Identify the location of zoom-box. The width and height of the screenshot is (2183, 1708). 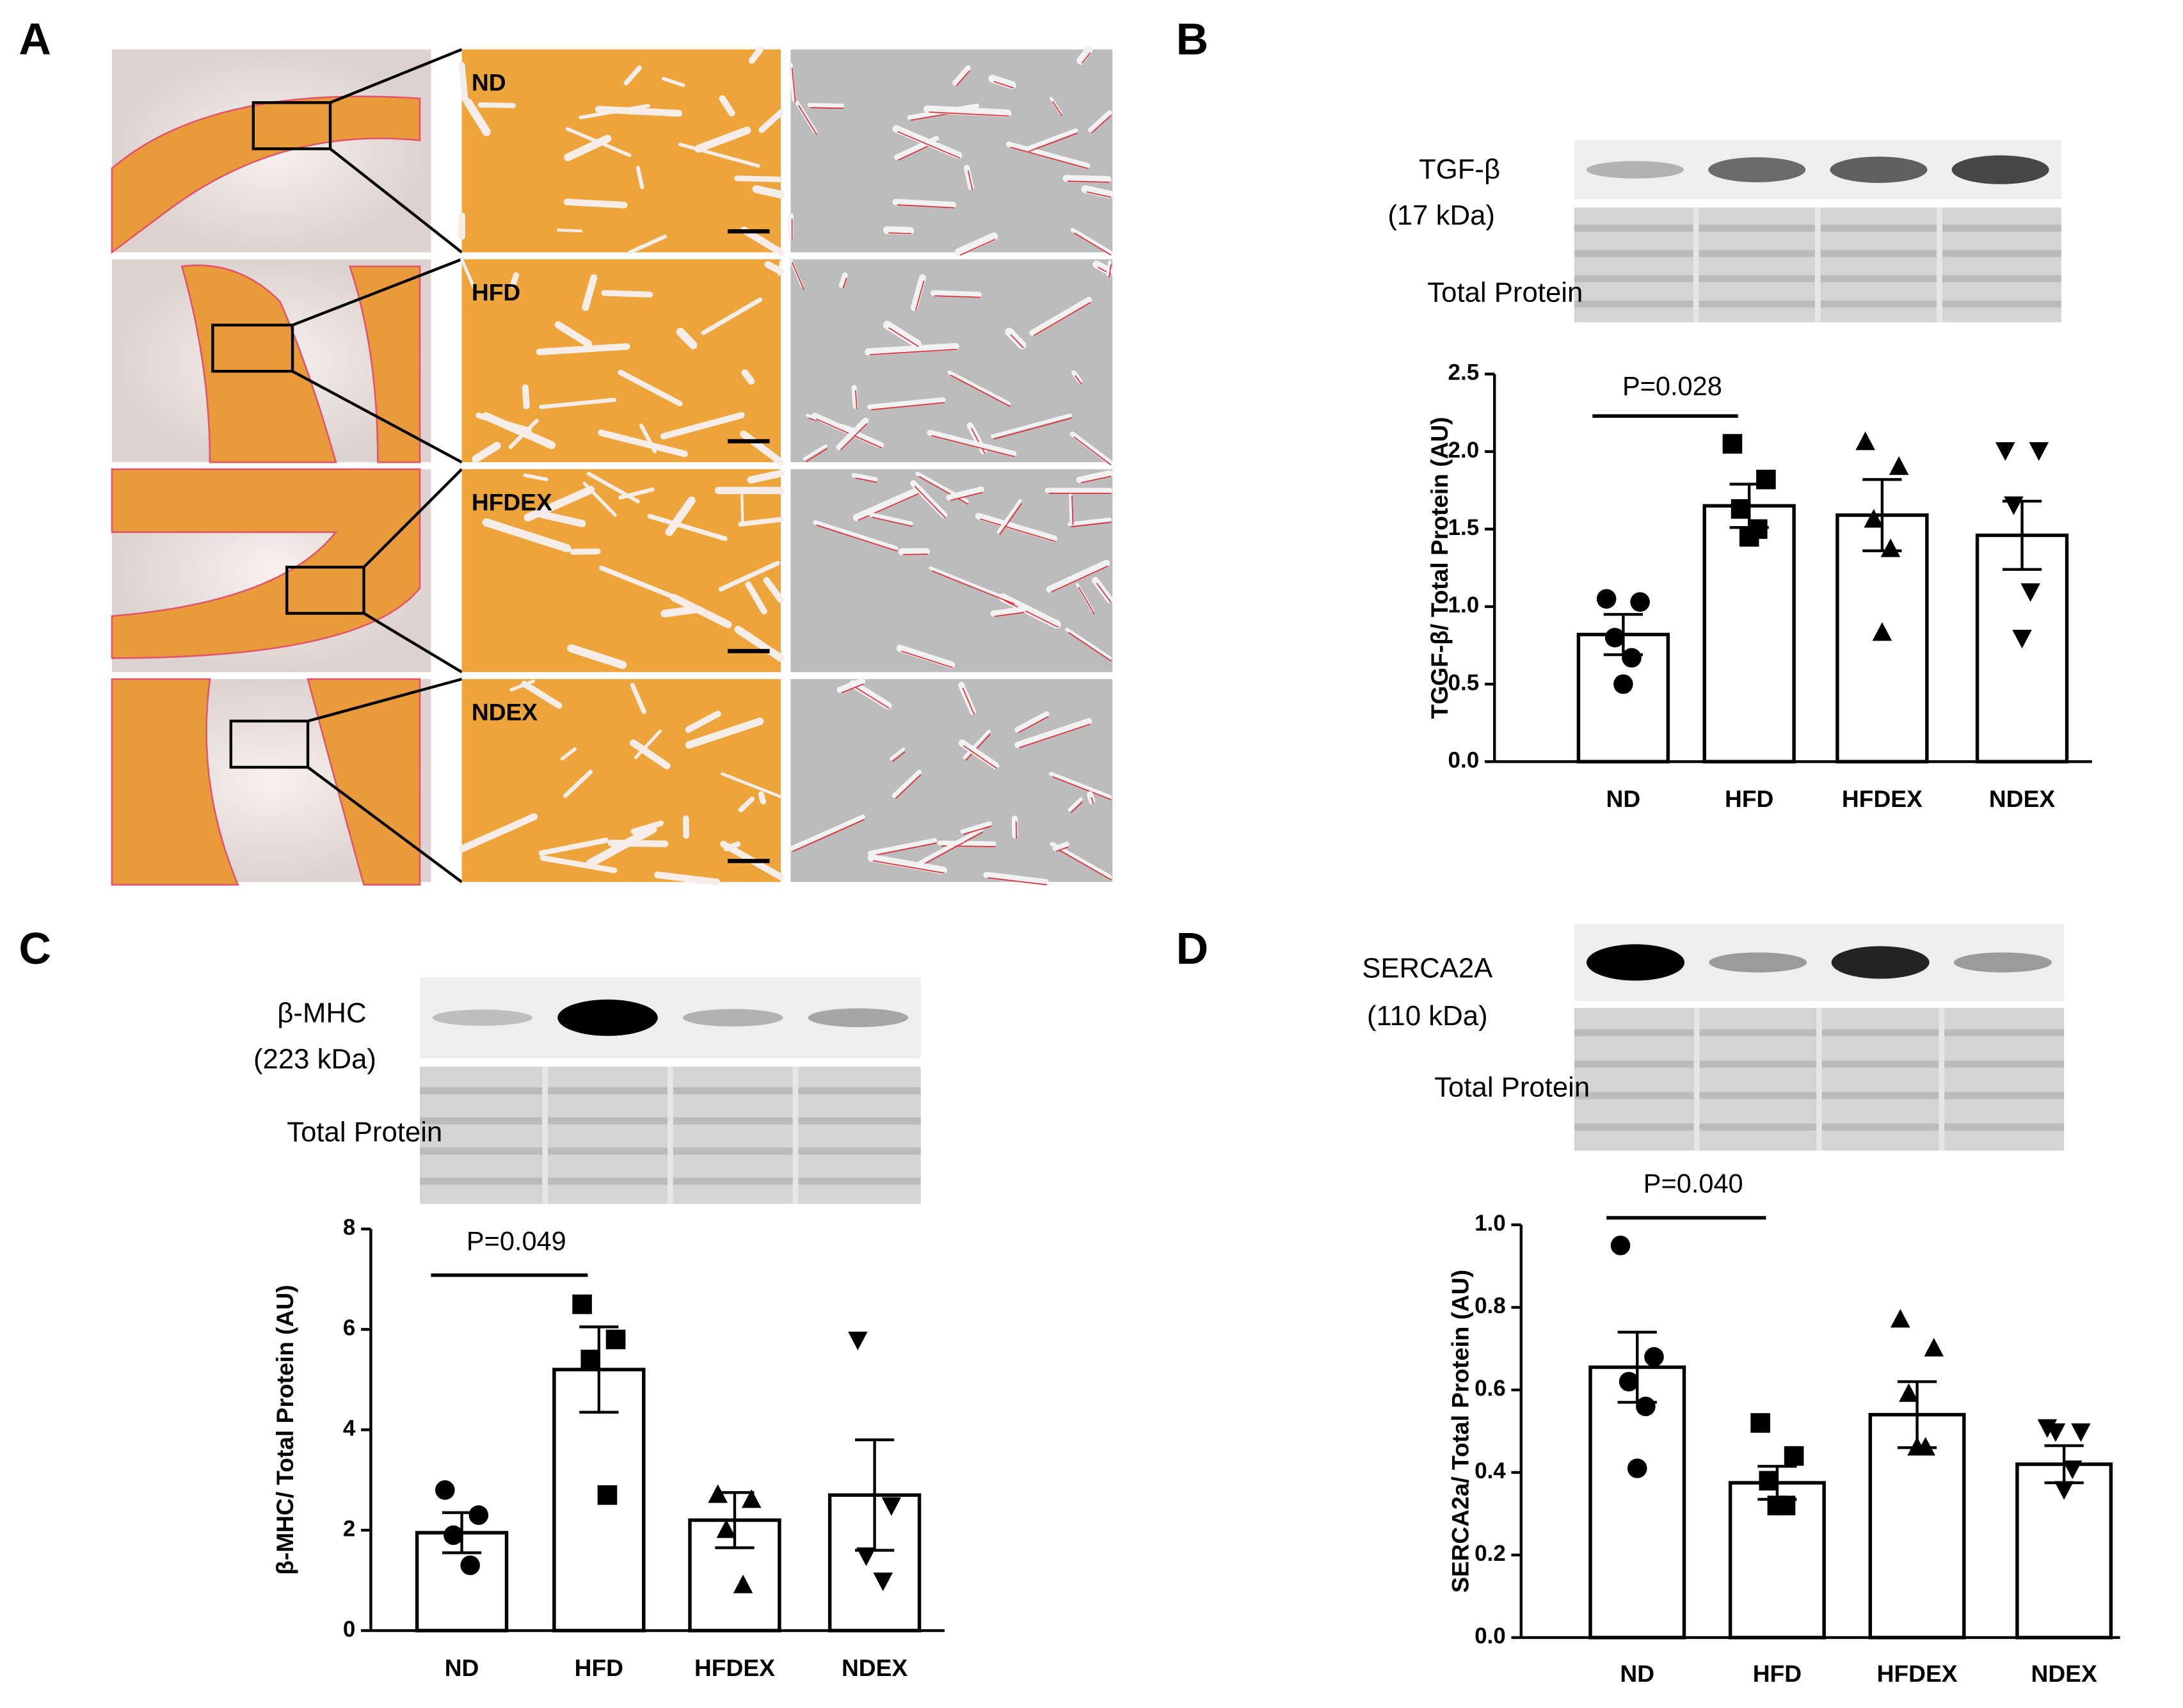
(292, 125).